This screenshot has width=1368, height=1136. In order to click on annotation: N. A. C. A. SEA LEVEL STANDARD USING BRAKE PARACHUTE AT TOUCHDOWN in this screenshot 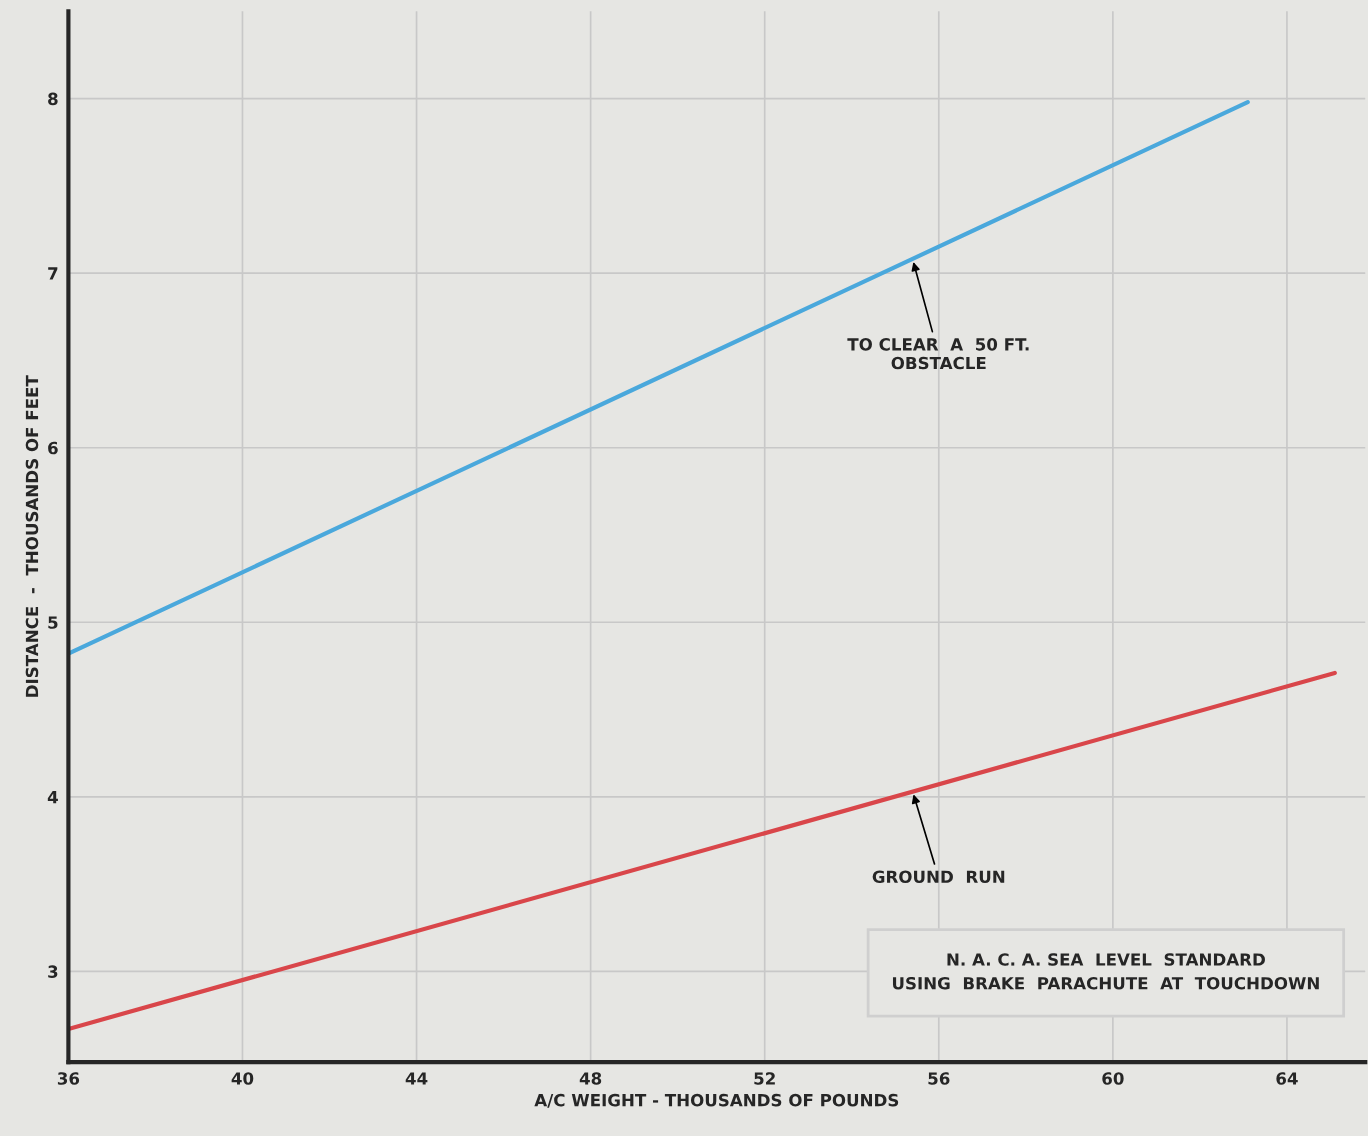, I will do `click(1105, 971)`.